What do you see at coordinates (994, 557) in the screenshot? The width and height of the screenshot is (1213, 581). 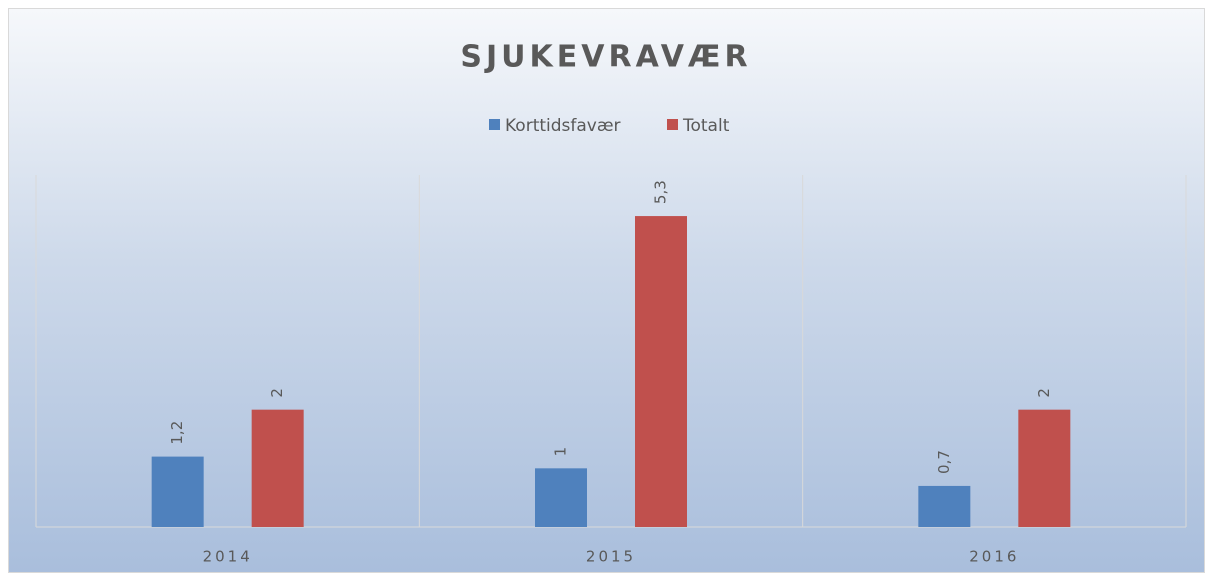 I see `x-tick-label: 2016` at bounding box center [994, 557].